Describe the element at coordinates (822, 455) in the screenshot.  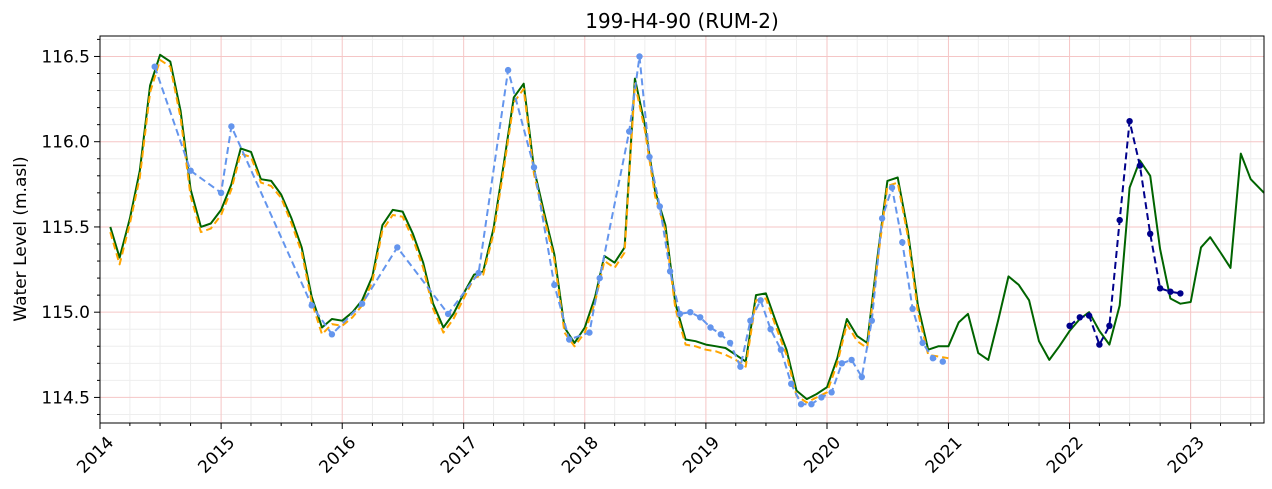
I see `x-tick-label: 2020` at that location.